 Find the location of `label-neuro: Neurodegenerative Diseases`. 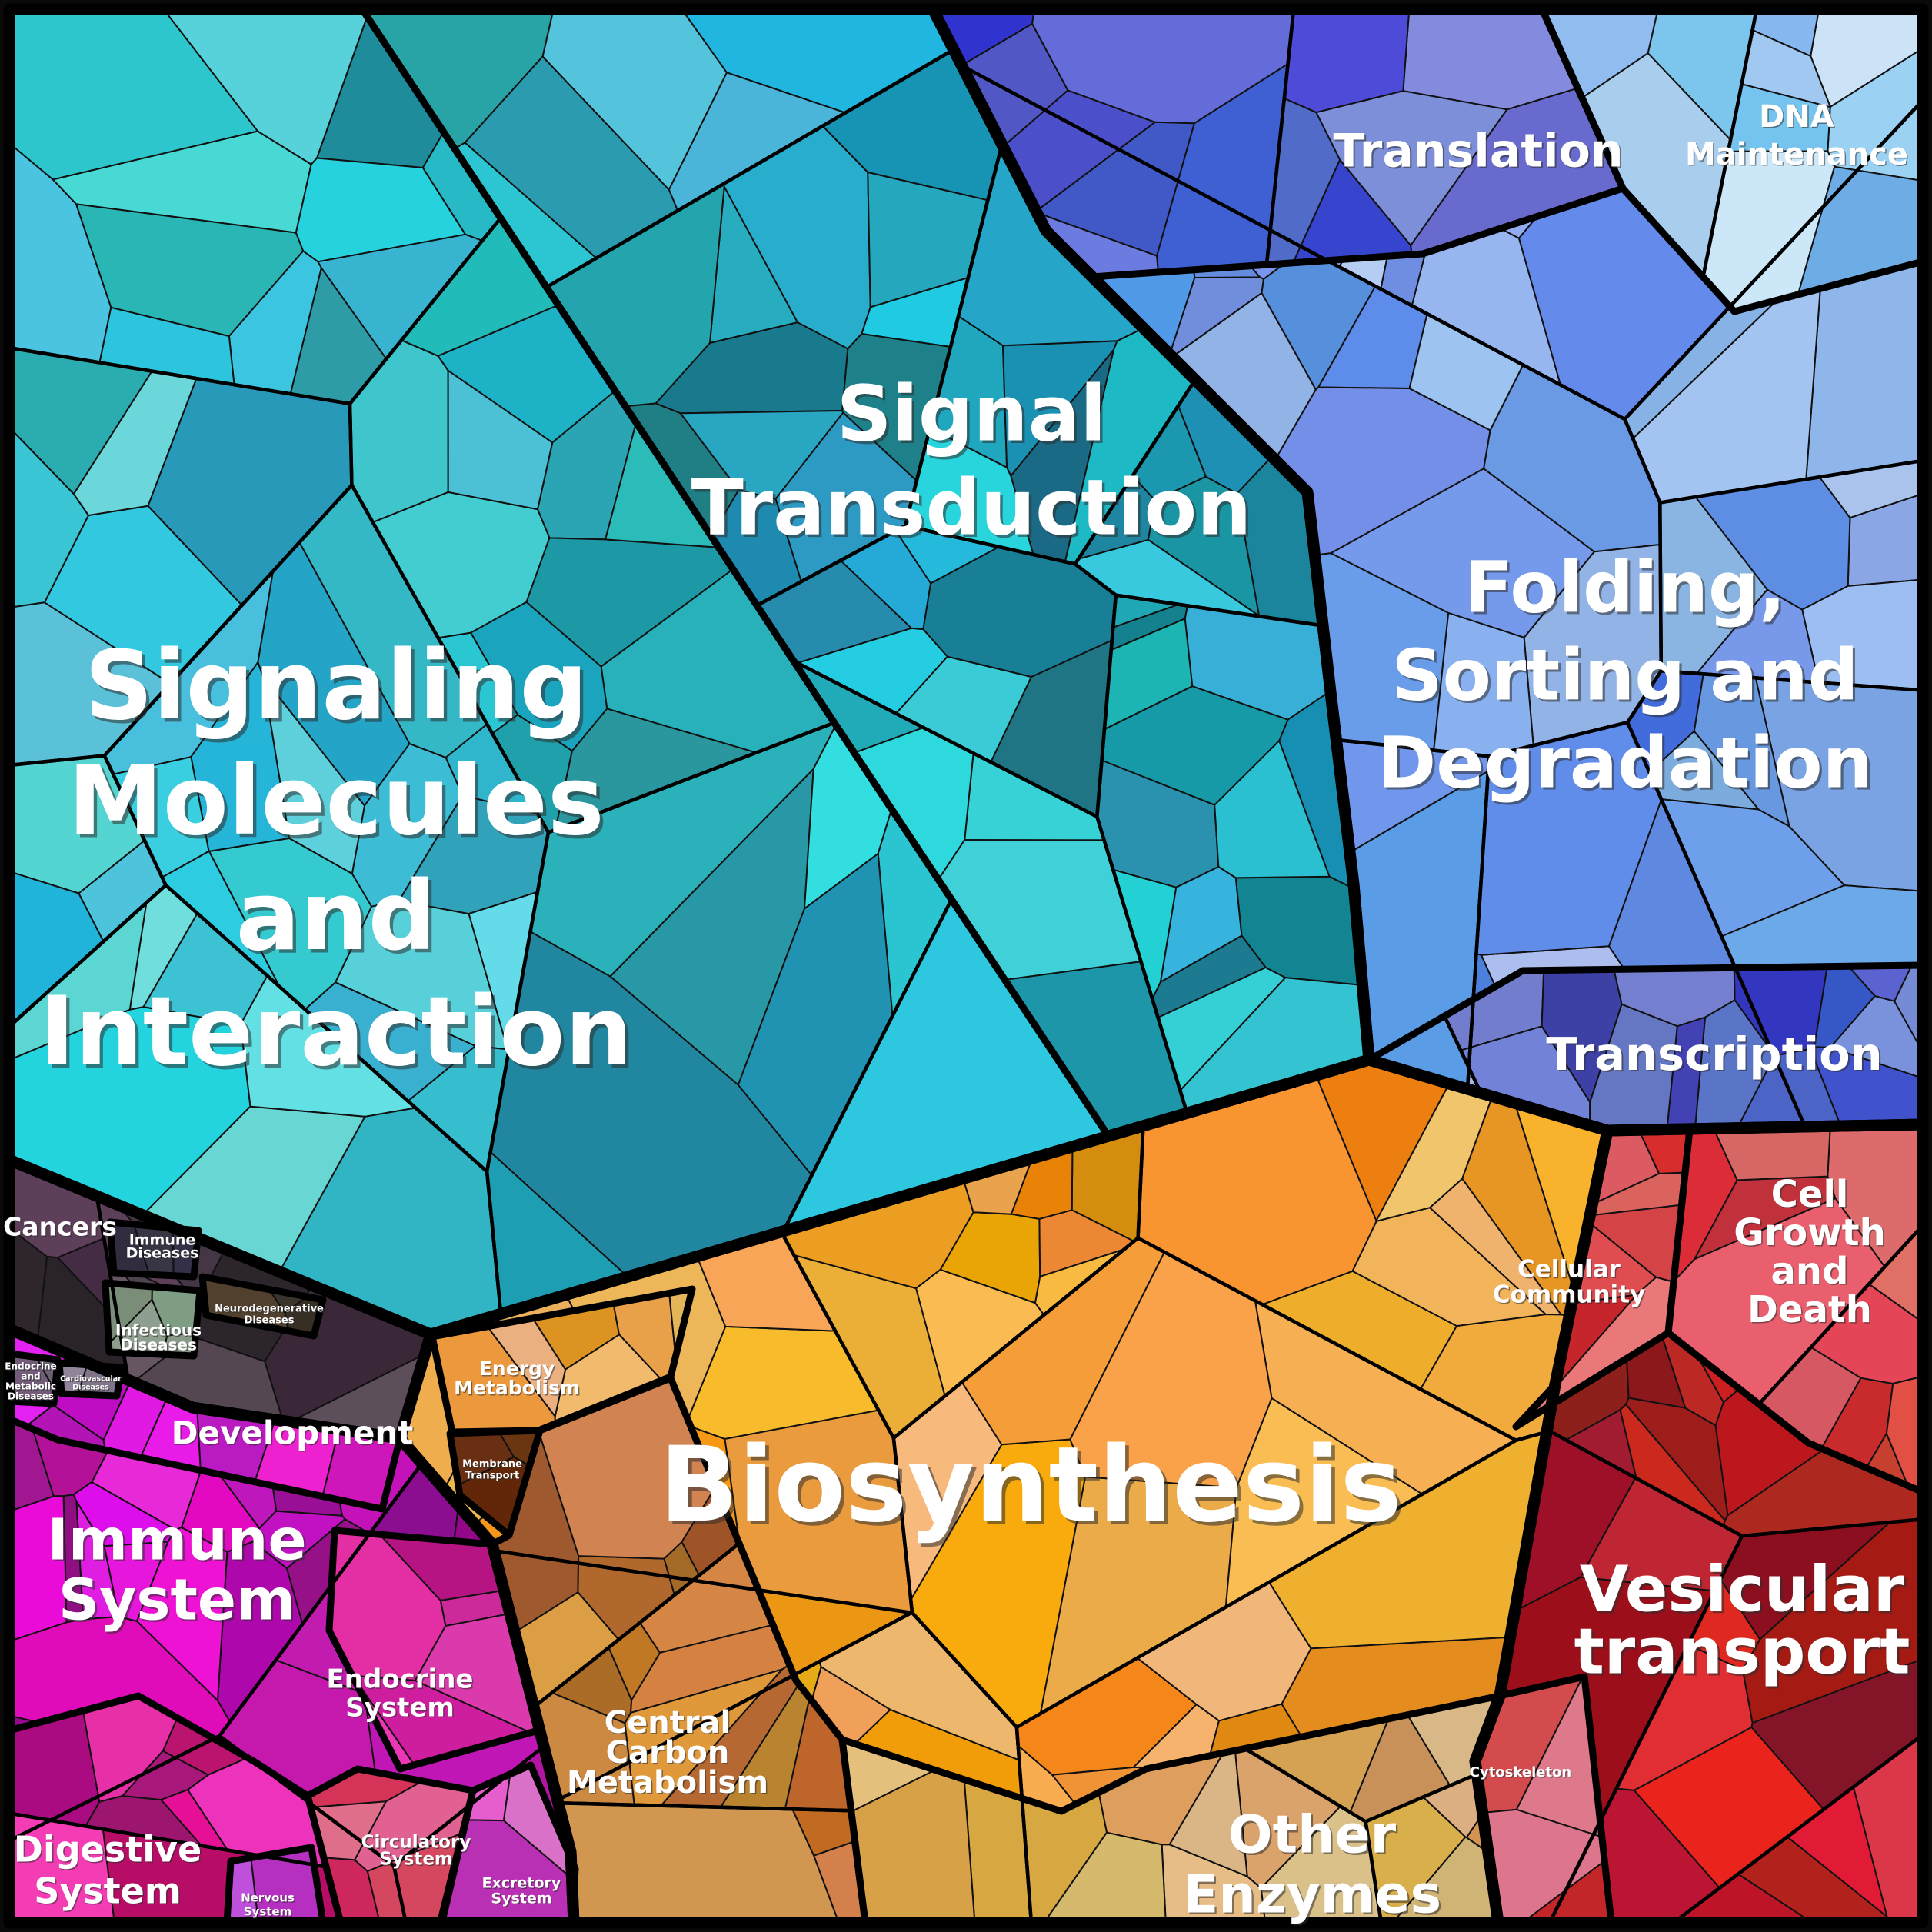

label-neuro: Neurodegenerative Diseases is located at coordinates (269, 1315).